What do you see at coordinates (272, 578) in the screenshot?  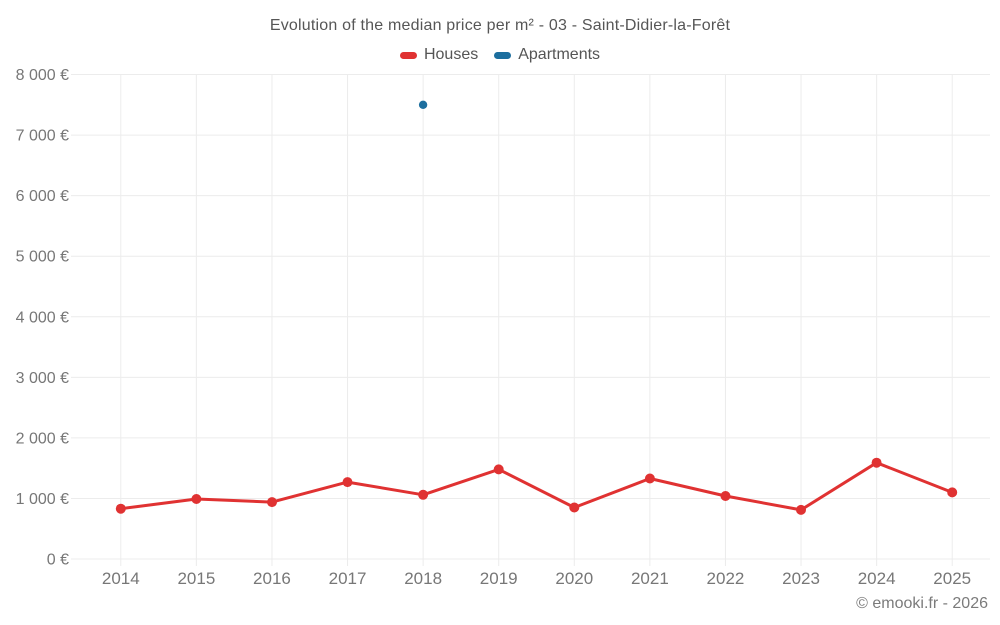 I see `x-axis-tick-label: 2016` at bounding box center [272, 578].